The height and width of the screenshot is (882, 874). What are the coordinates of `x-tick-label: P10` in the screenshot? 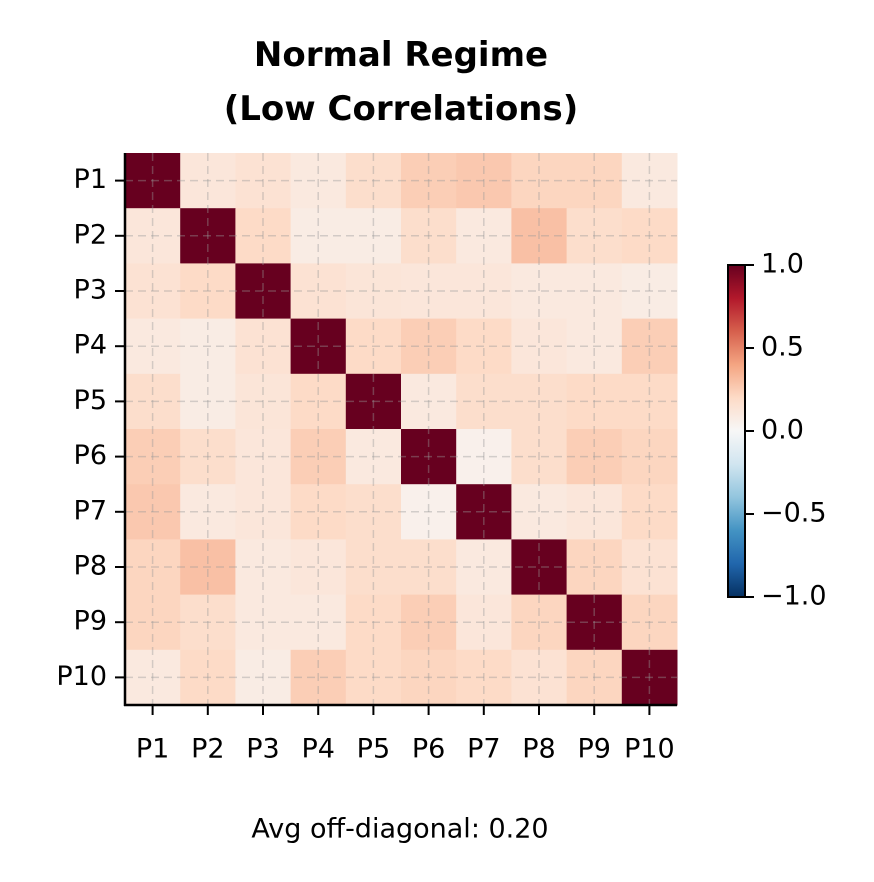 It's located at (649, 749).